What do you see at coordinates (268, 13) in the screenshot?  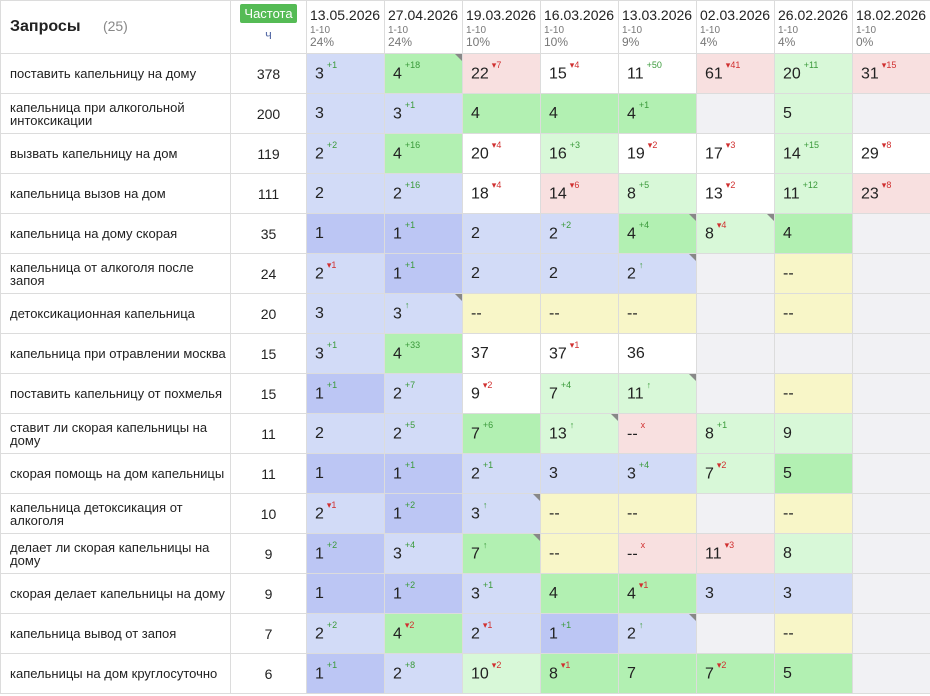 I see `frequency-badge: Частота` at bounding box center [268, 13].